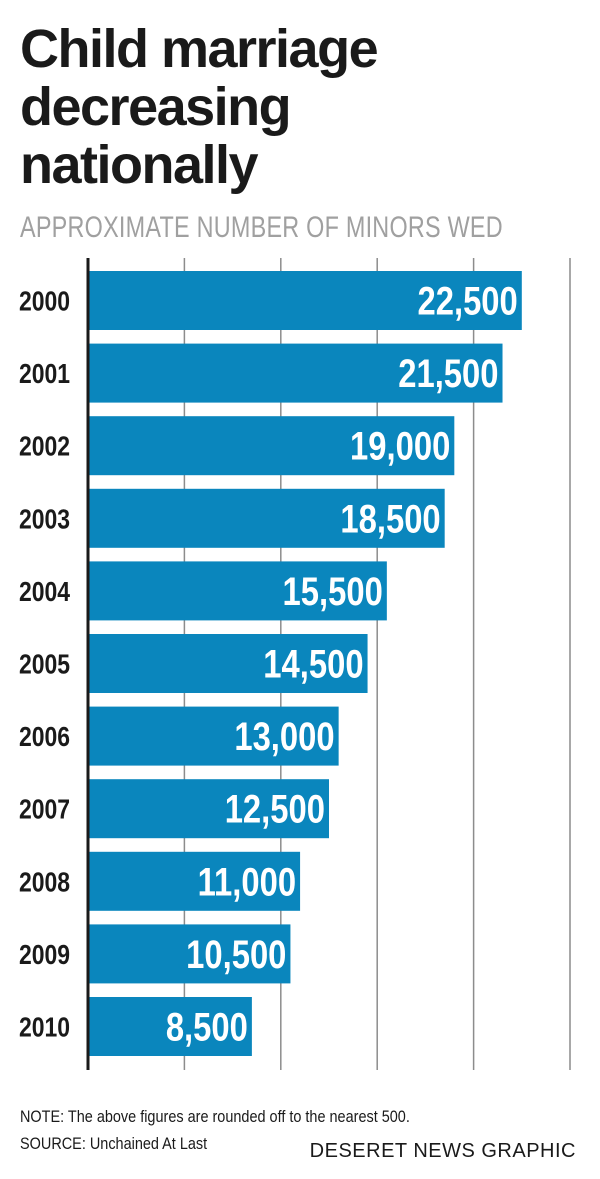 The image size is (600, 1179). I want to click on bar-value-label: 19,000, so click(400, 446).